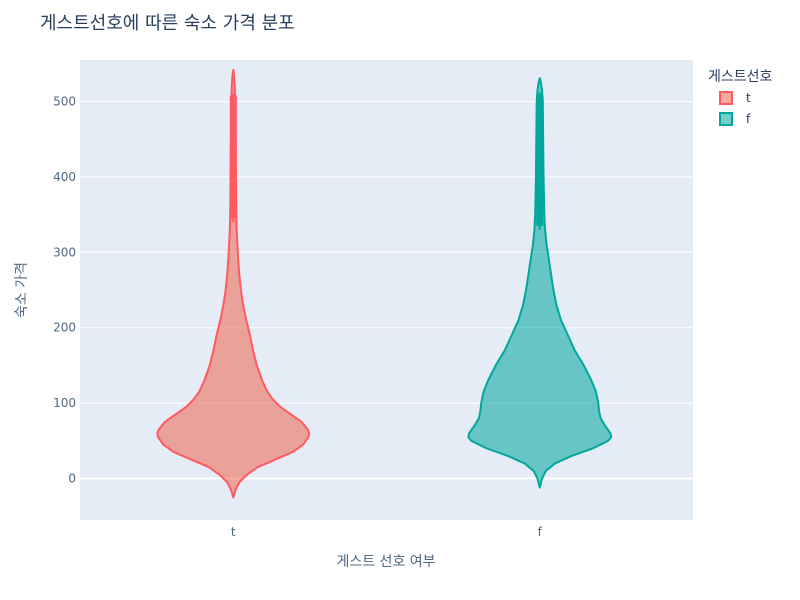  What do you see at coordinates (726, 119) in the screenshot?
I see `legend-swatch-f` at bounding box center [726, 119].